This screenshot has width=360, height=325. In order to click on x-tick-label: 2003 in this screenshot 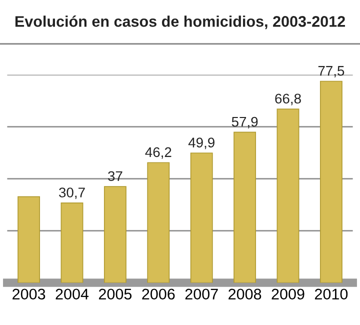, I will do `click(29, 294)`.